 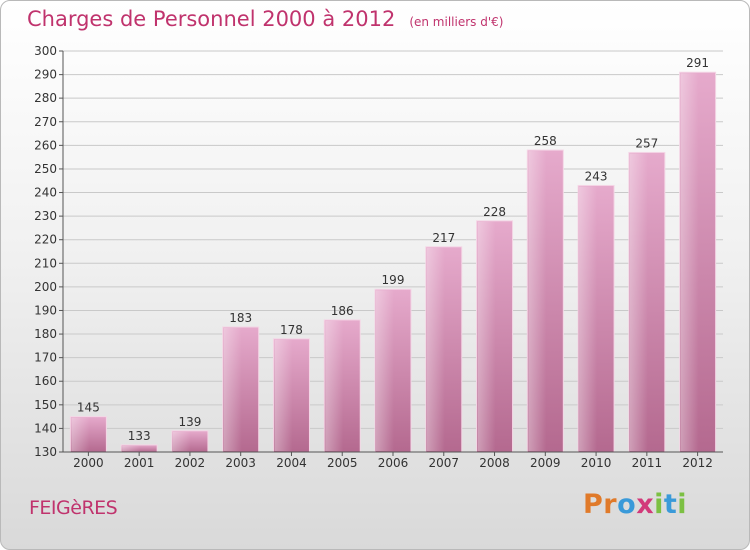 What do you see at coordinates (697, 63) in the screenshot?
I see `data-label: 291` at bounding box center [697, 63].